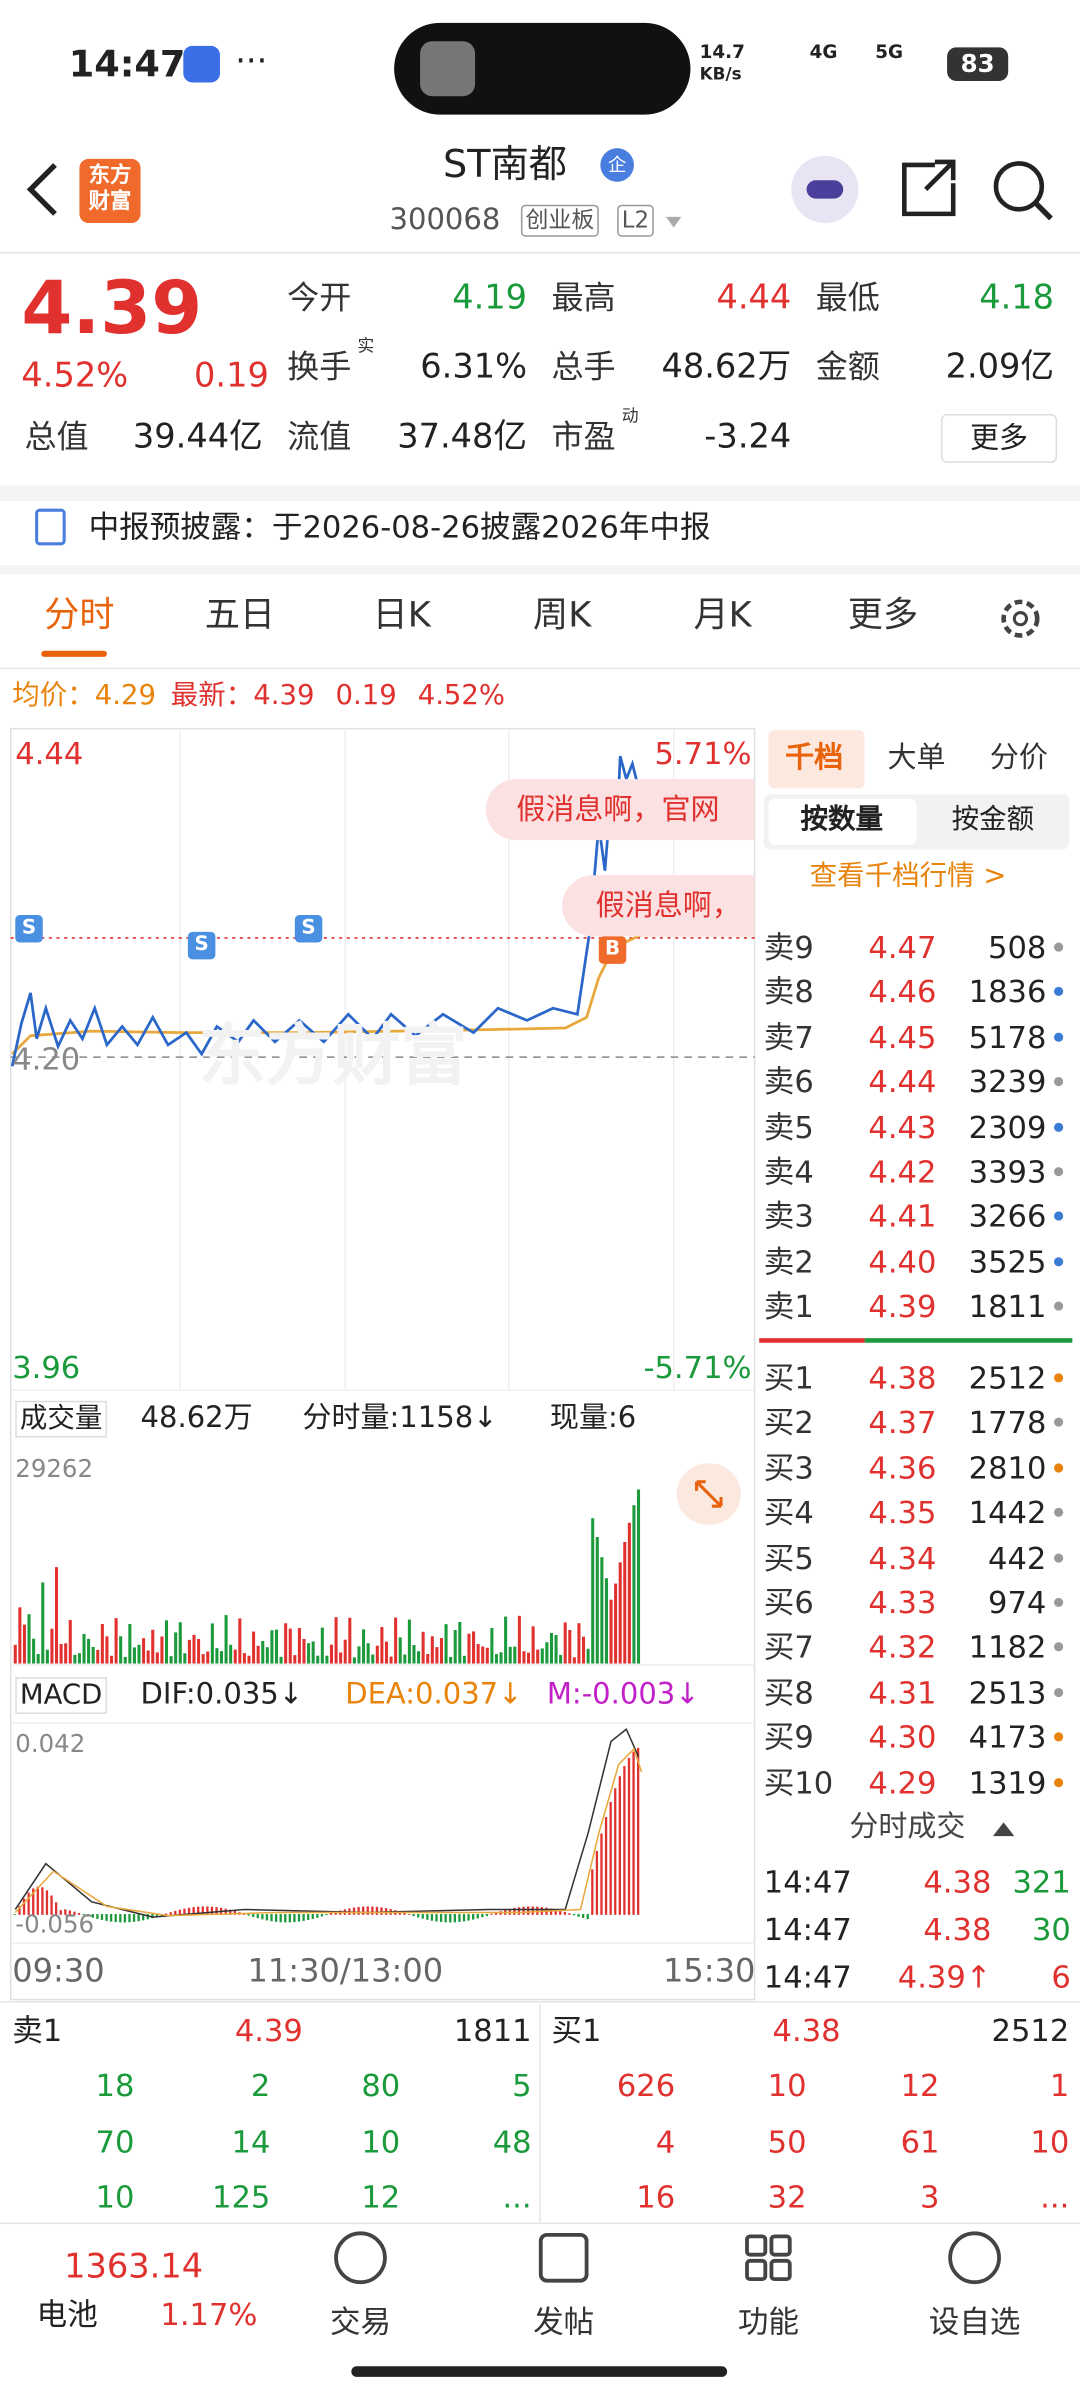  Describe the element at coordinates (841, 819) in the screenshot. I see `book-subtab: 按数量` at that location.